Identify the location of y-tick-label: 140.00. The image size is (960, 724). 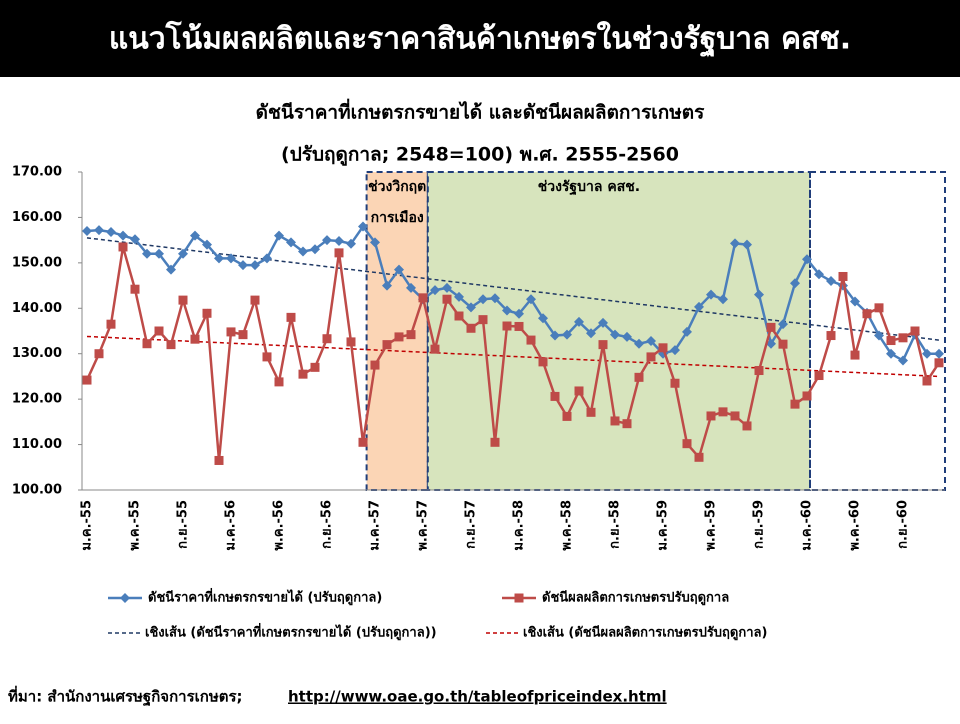
(37, 308).